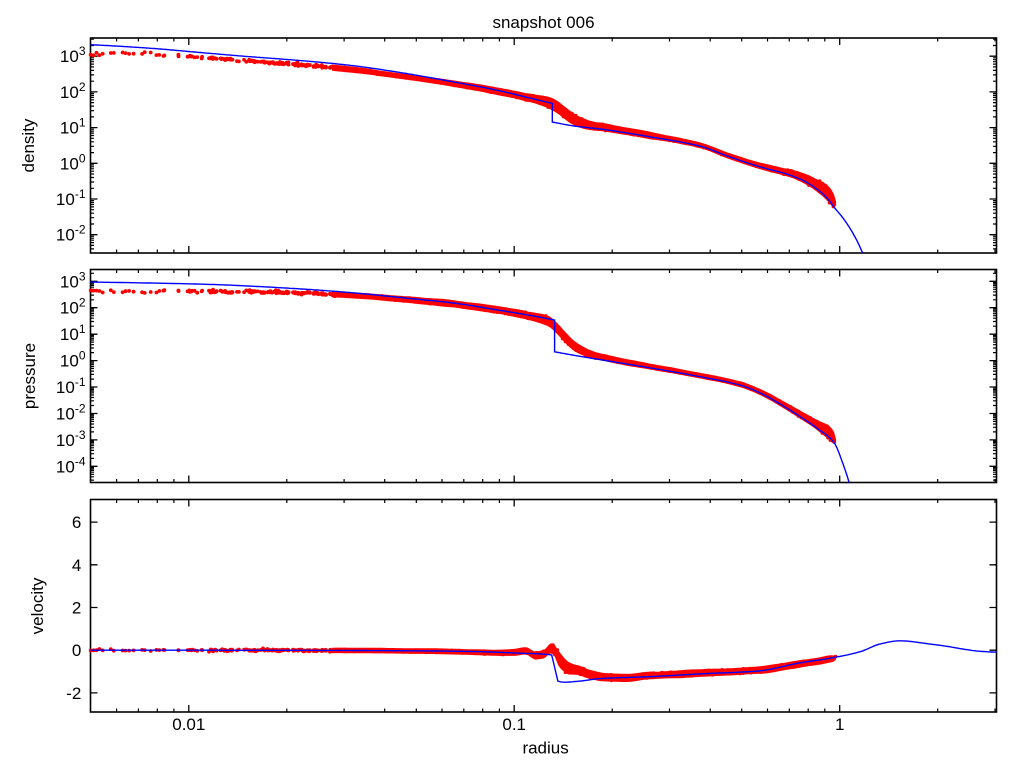 This screenshot has height=773, width=1024. I want to click on svg-text: snapshot 006, so click(543, 22).